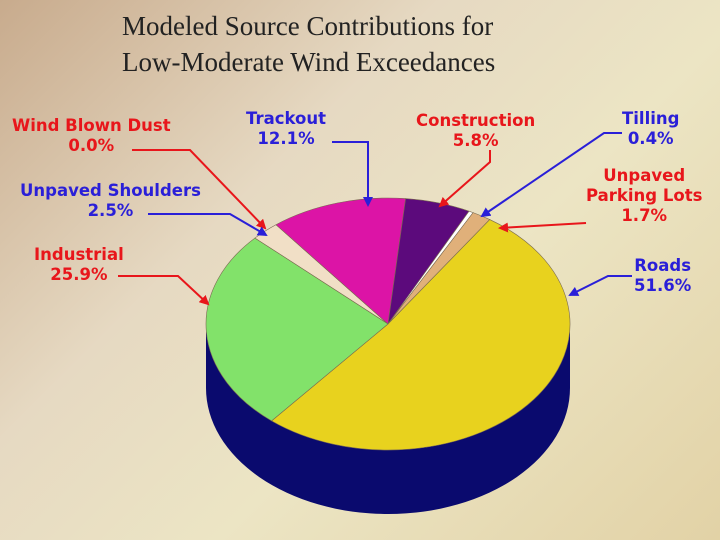 The image size is (720, 540). I want to click on pie-slice-industrial, so click(297, 329).